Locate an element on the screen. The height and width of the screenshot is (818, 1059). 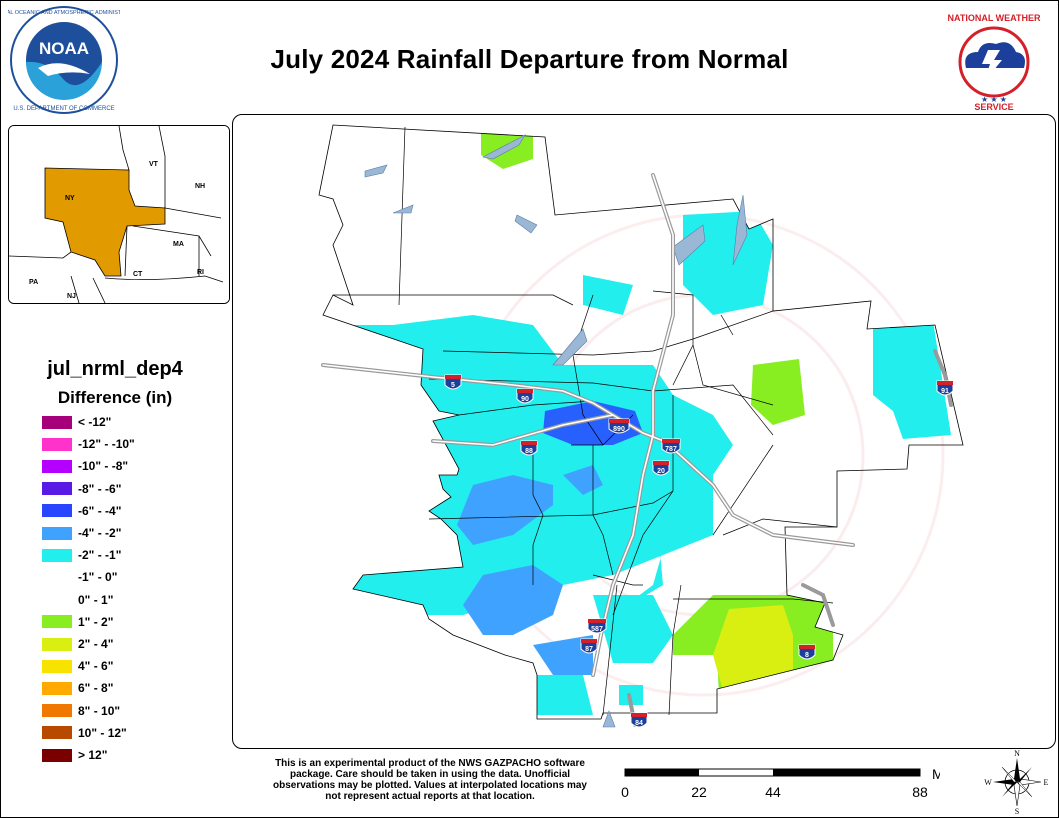
i8-shield-icon: 8 is located at coordinates (807, 652).